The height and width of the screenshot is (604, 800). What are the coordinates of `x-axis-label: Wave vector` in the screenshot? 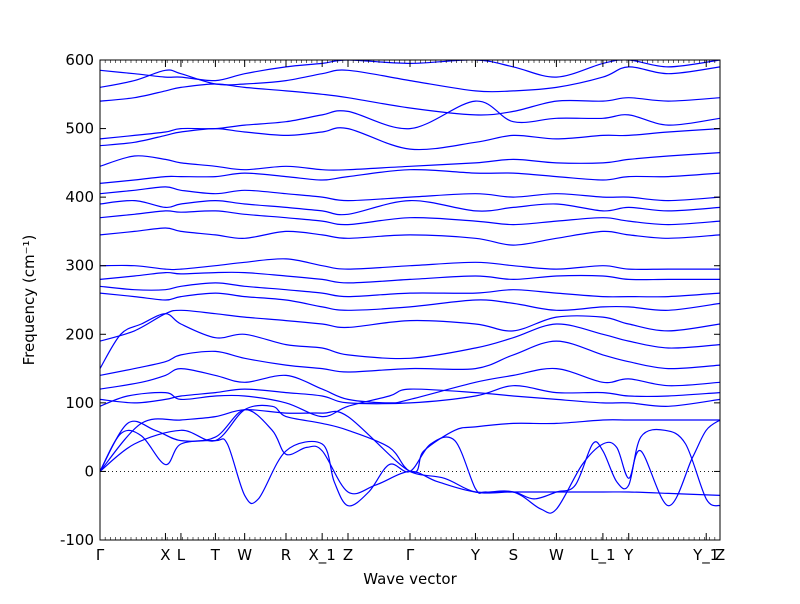 It's located at (410, 579).